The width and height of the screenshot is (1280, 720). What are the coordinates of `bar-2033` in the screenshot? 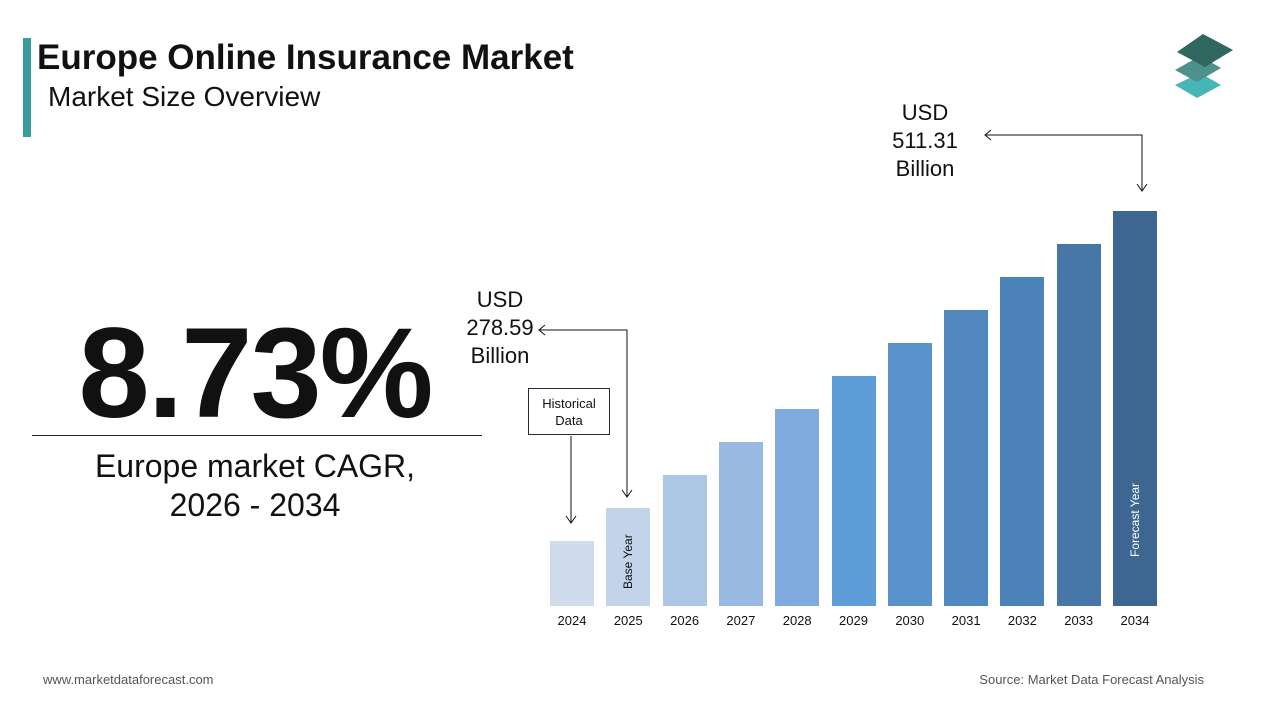 It's located at (1078, 425).